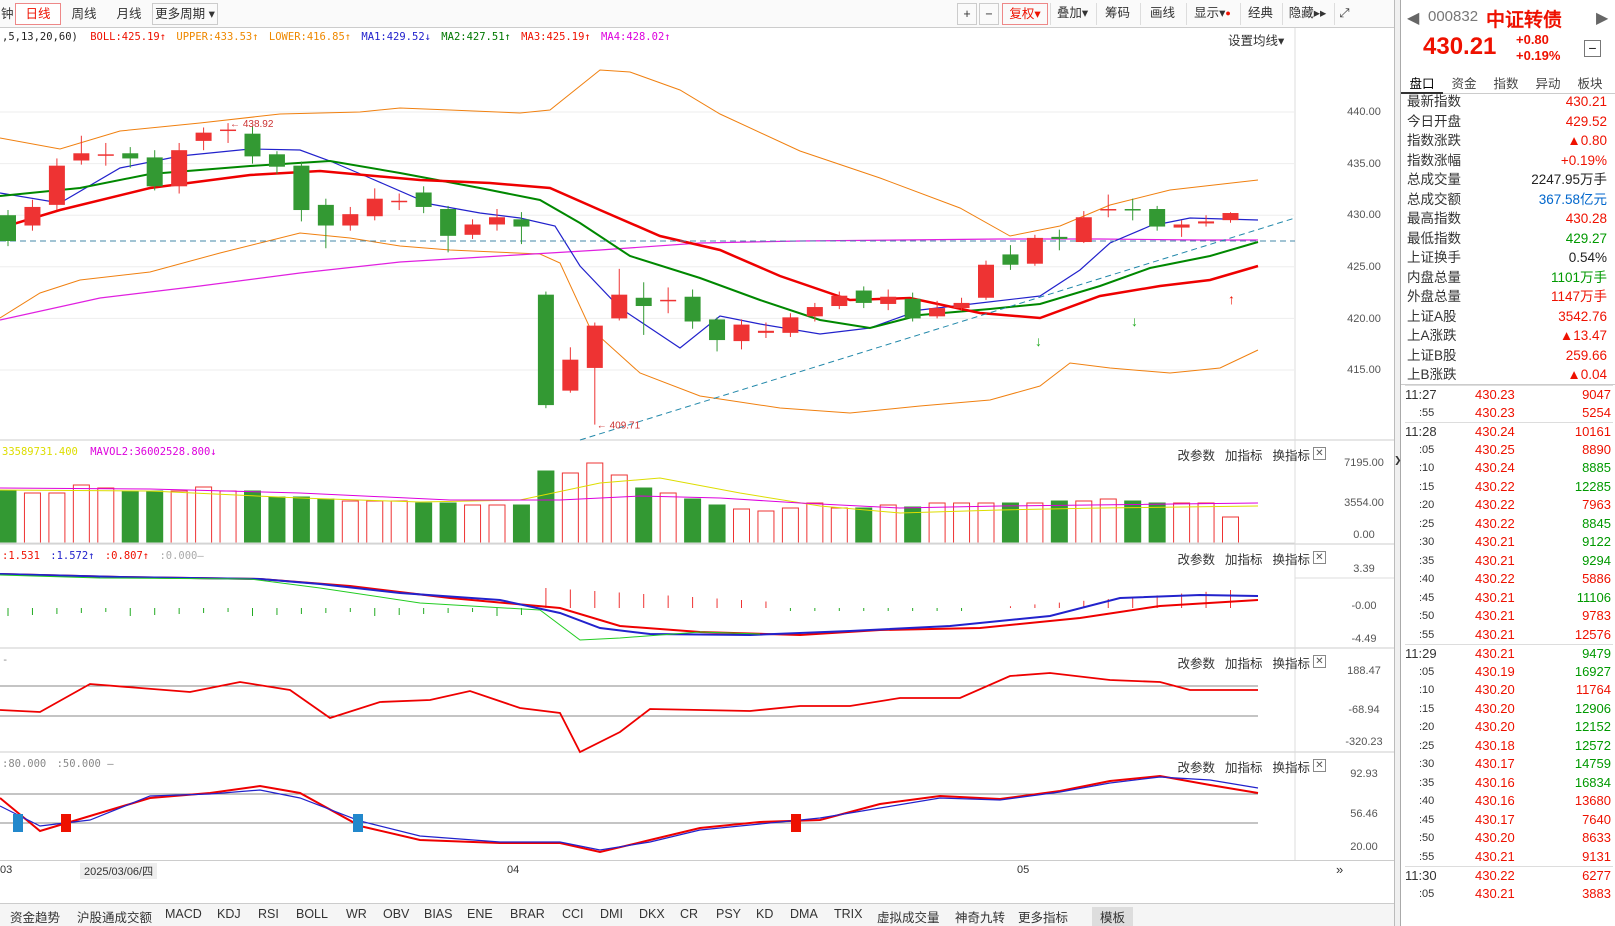  What do you see at coordinates (1344, 14) in the screenshot?
I see `expand-icon: ⤢` at bounding box center [1344, 14].